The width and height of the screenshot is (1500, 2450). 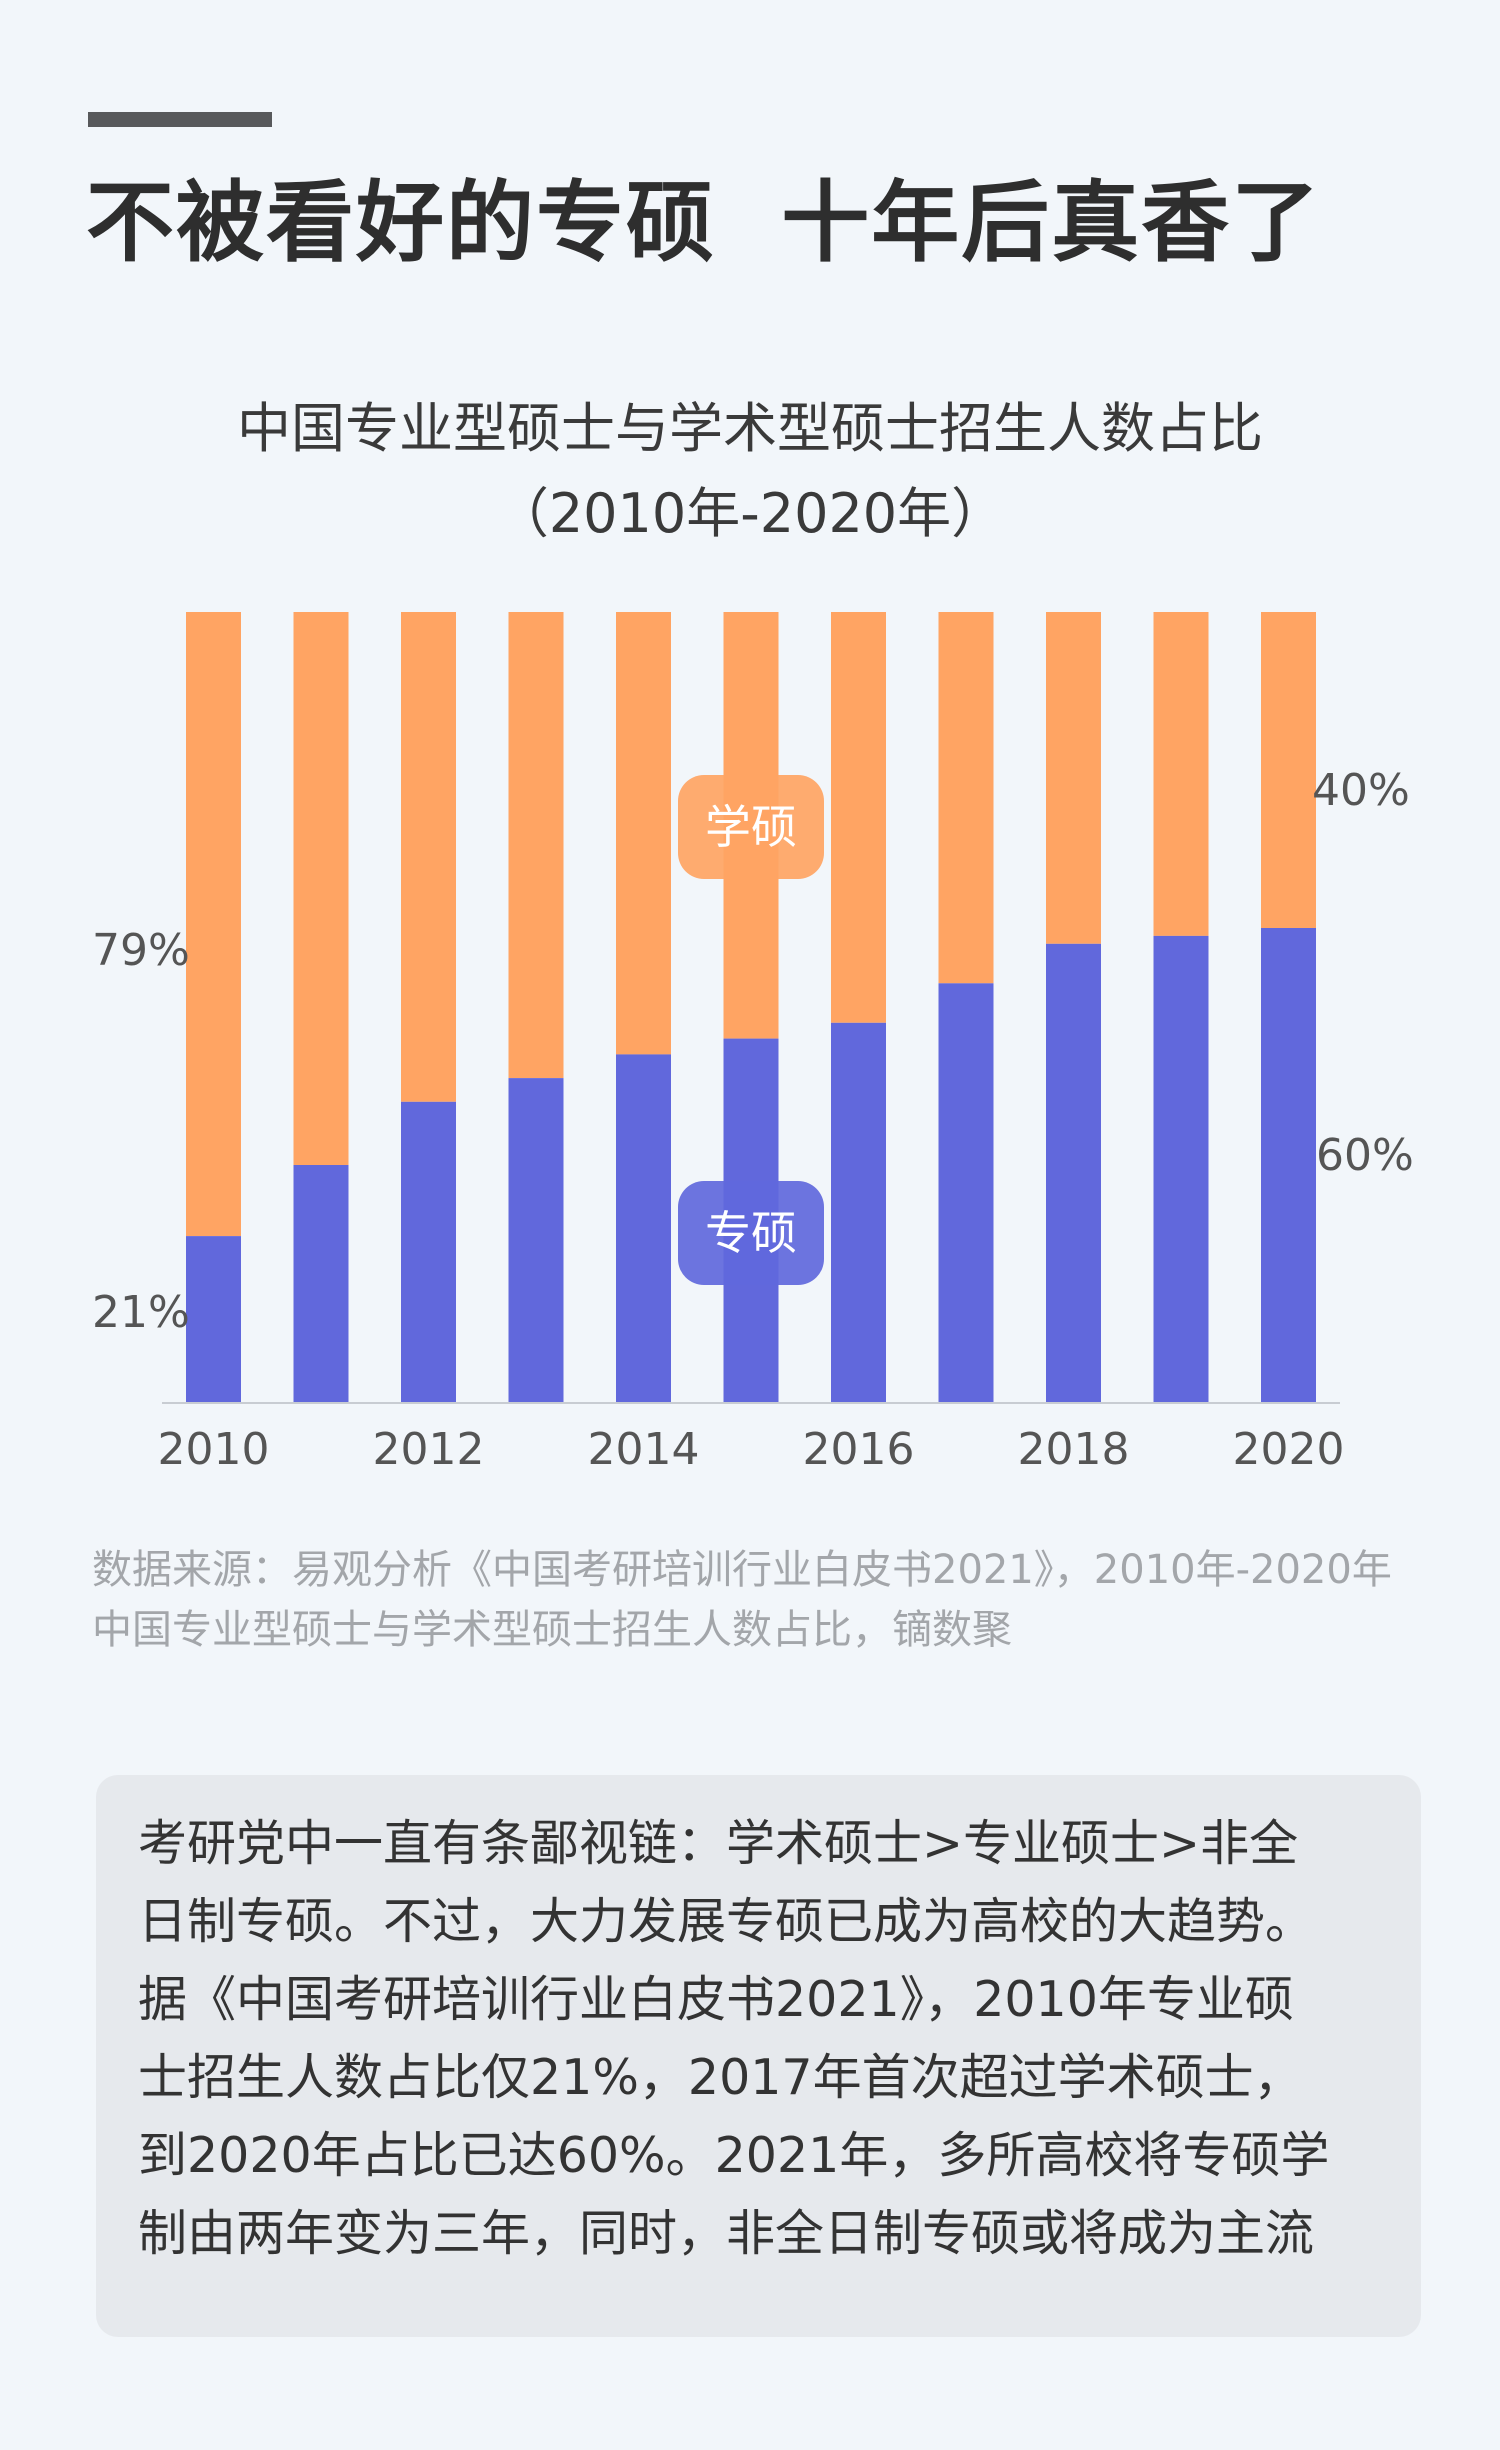 I want to click on bar-zhuanshuo-2011, so click(x=321, y=1283).